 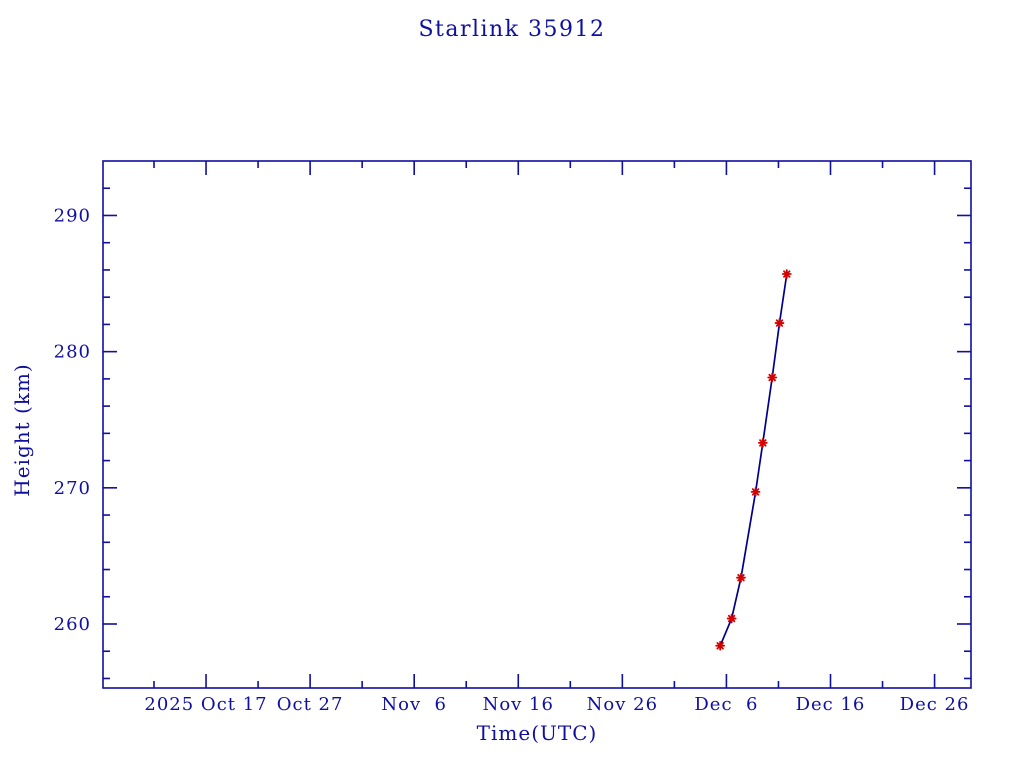 What do you see at coordinates (72, 352) in the screenshot?
I see `y-tick-label: 280` at bounding box center [72, 352].